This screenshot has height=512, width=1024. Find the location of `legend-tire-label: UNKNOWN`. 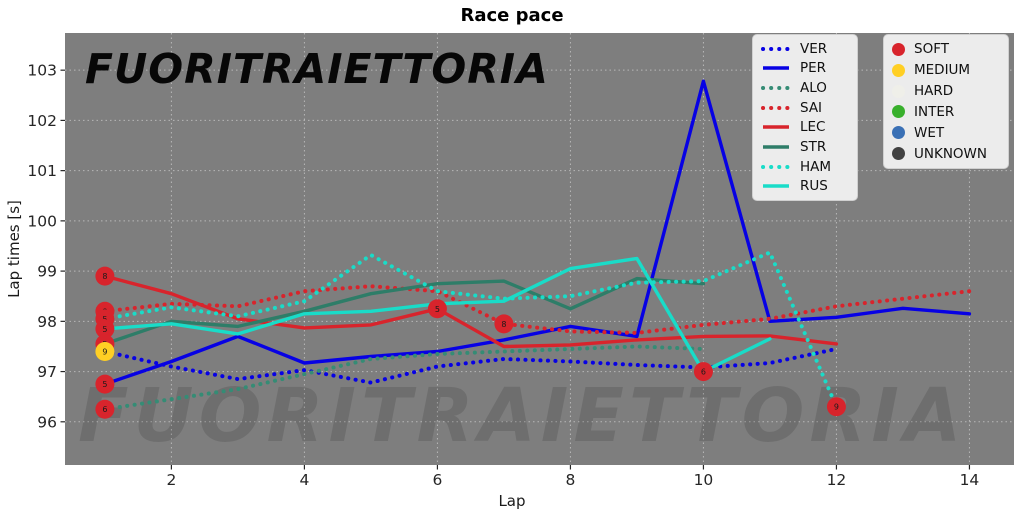

legend-tire-label: UNKNOWN is located at coordinates (951, 153).